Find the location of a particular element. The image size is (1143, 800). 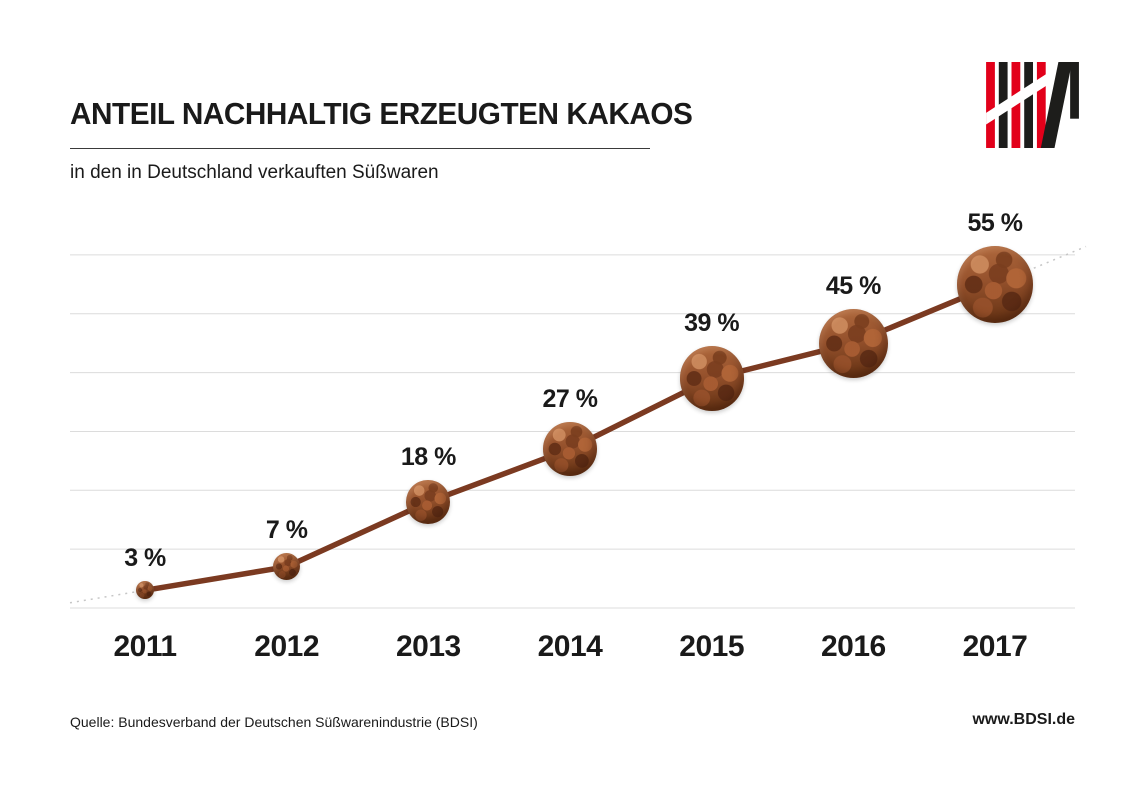

value-label-2012: 7 % is located at coordinates (286, 530).